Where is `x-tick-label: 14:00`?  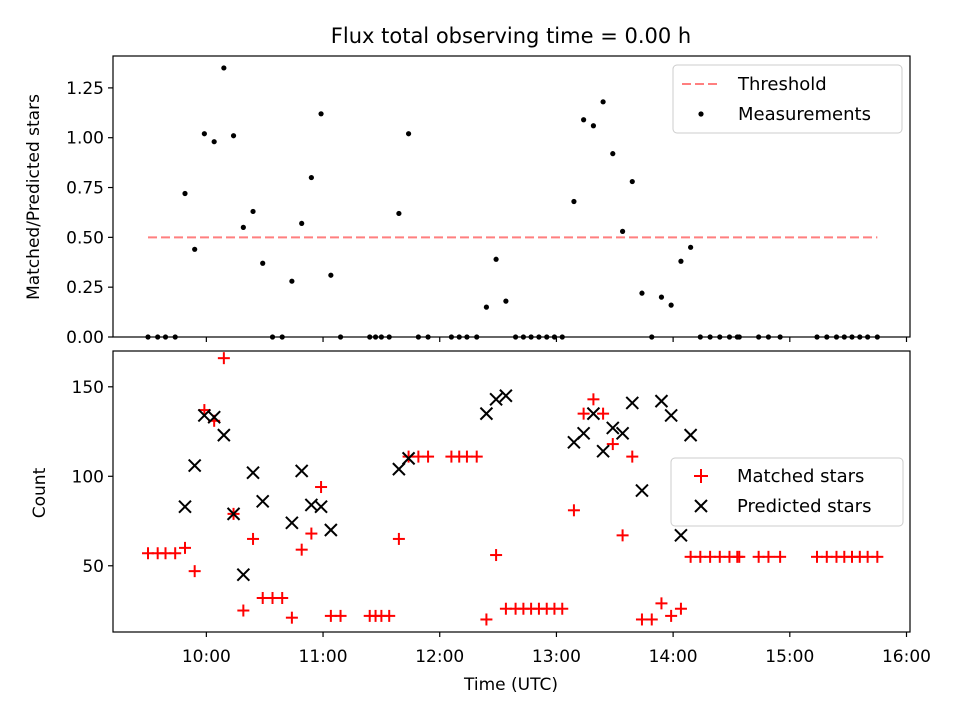 x-tick-label: 14:00 is located at coordinates (673, 657).